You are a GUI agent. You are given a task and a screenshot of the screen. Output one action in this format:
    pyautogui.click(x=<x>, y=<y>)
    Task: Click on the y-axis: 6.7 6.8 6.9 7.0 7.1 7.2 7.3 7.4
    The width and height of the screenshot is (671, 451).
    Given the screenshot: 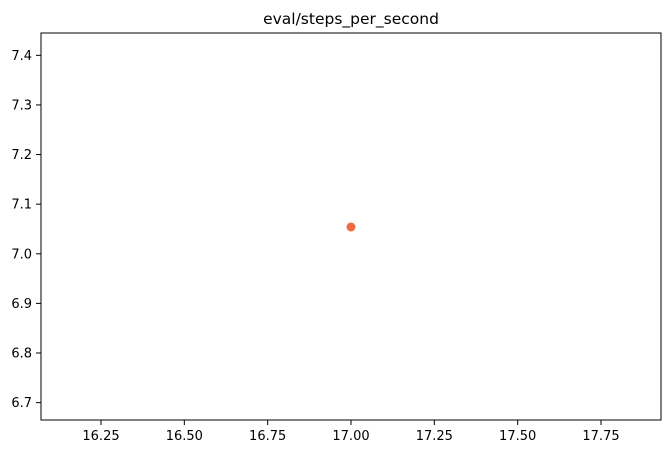 What is the action you would take?
    pyautogui.click(x=26, y=230)
    